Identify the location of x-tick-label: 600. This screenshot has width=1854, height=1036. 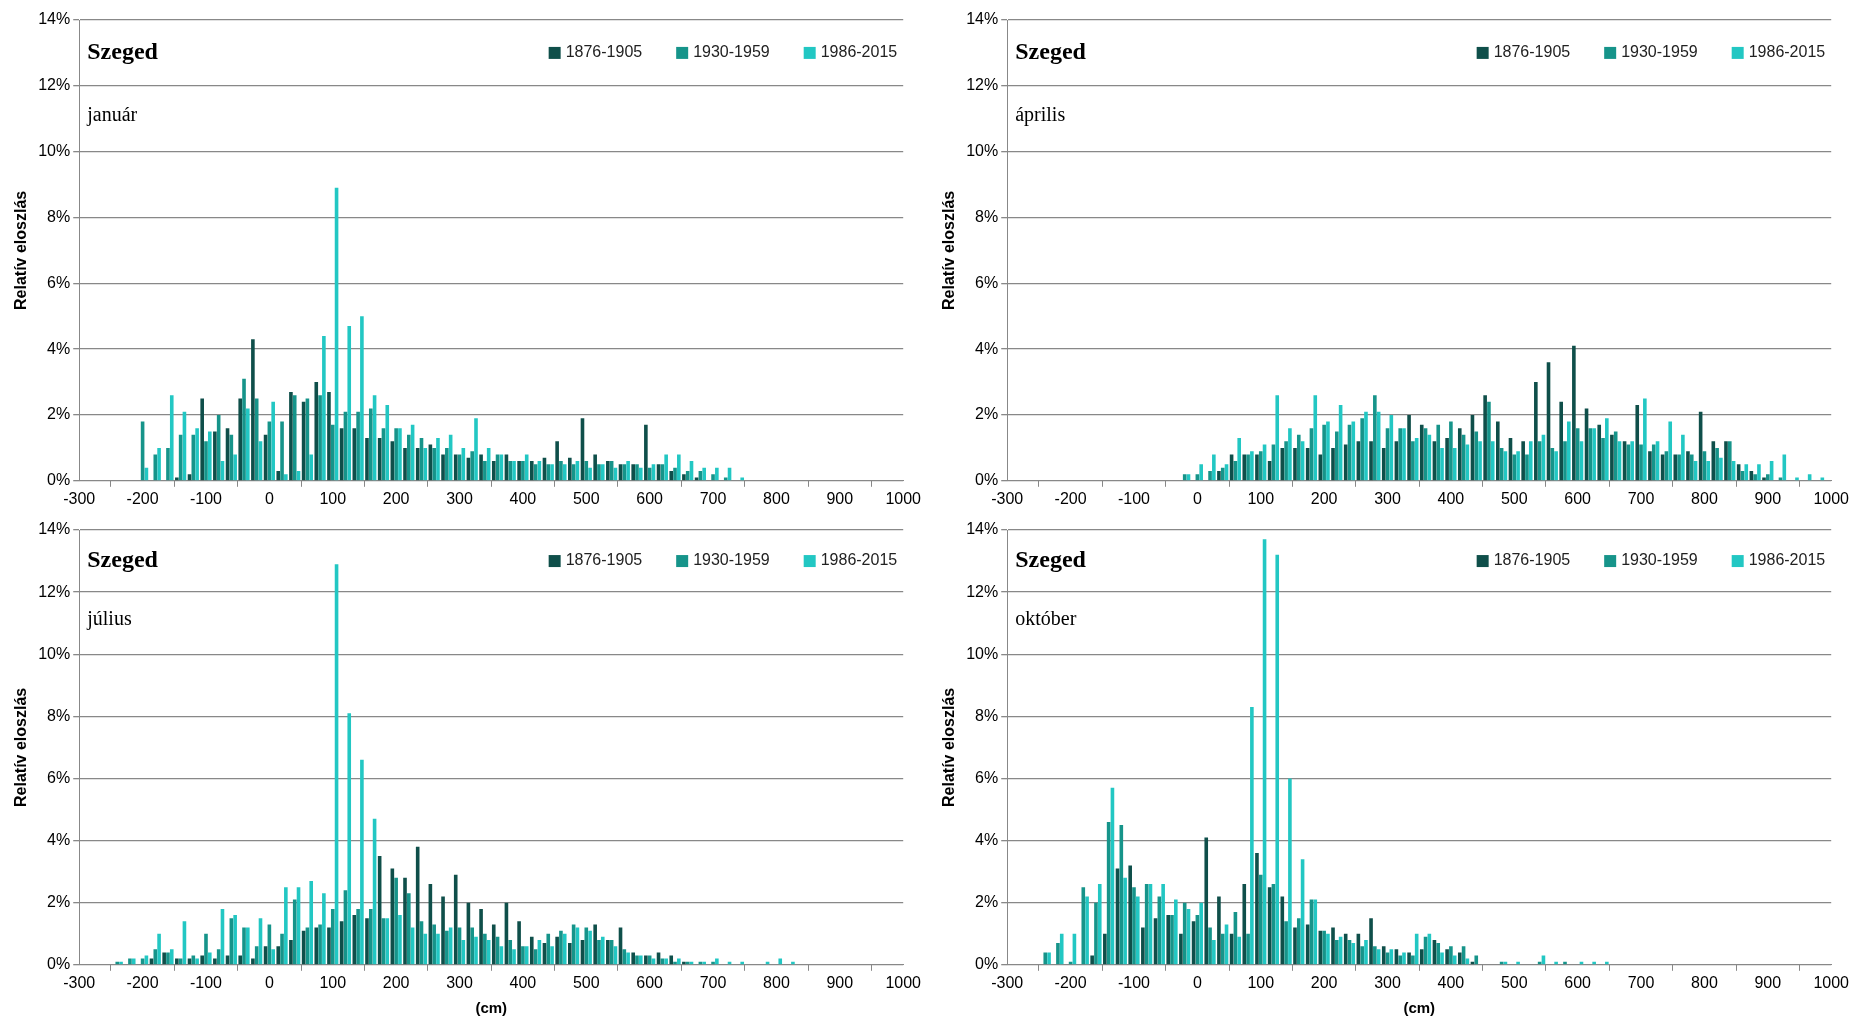
(1578, 982).